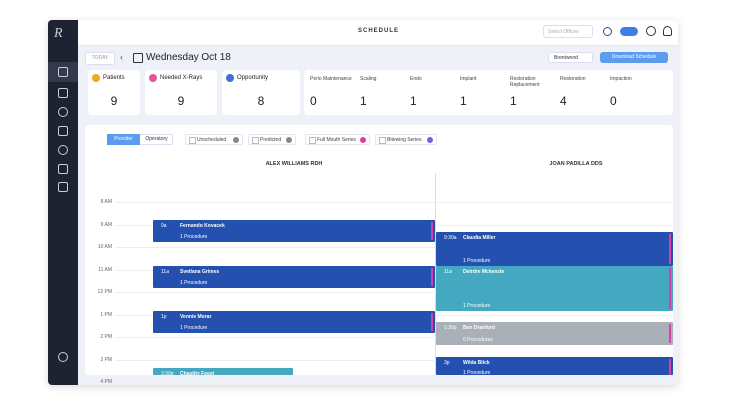  Describe the element at coordinates (106, 359) in the screenshot. I see `time-label: 3 PM` at that location.